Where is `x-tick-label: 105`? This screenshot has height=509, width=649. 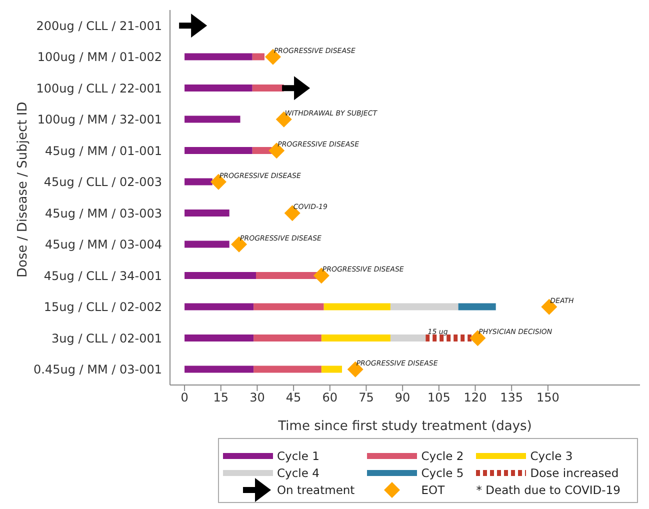
x-tick-label: 105 is located at coordinates (438, 397).